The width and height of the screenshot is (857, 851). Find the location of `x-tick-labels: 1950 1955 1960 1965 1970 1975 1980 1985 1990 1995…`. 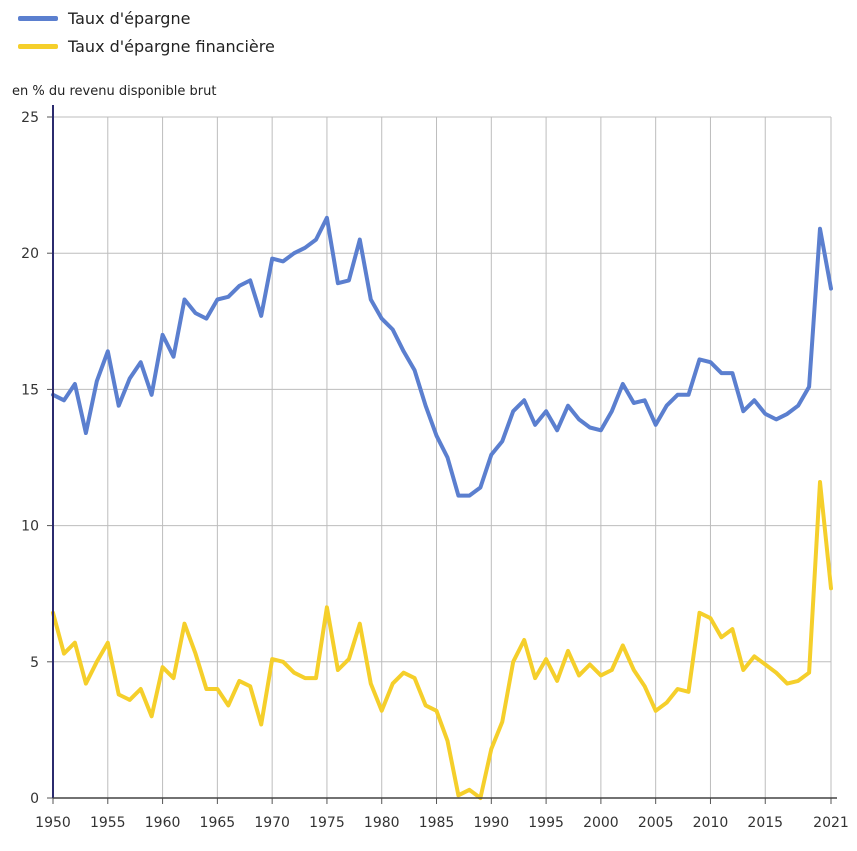

x-tick-labels: 1950 1955 1960 1965 1970 1975 1980 1985 1990 1995… is located at coordinates (442, 823).